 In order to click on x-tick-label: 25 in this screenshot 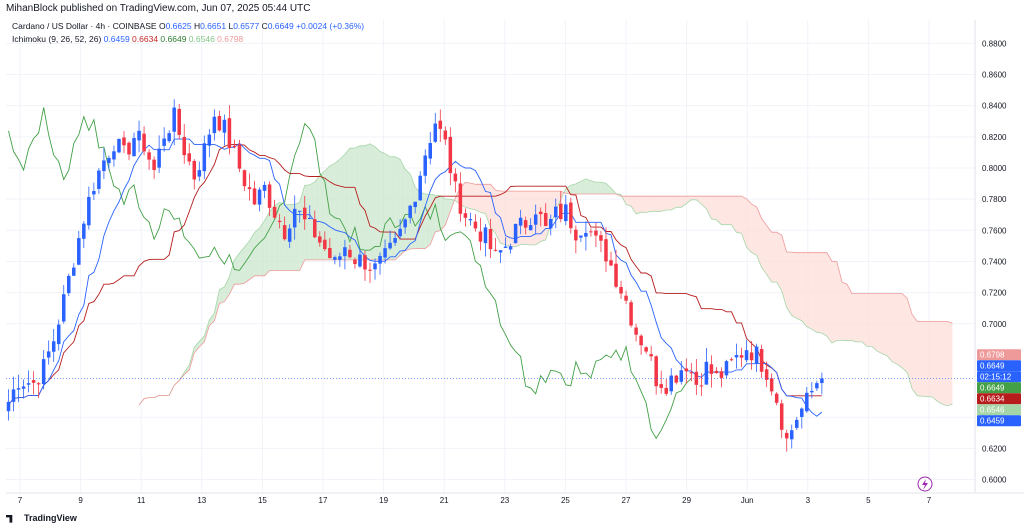, I will do `click(565, 500)`.